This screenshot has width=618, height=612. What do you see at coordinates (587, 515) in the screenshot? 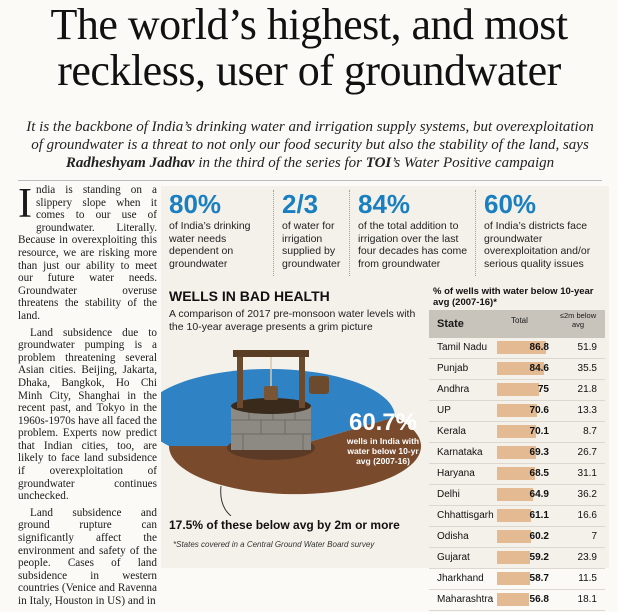
I see `below-value: 16.6` at bounding box center [587, 515].